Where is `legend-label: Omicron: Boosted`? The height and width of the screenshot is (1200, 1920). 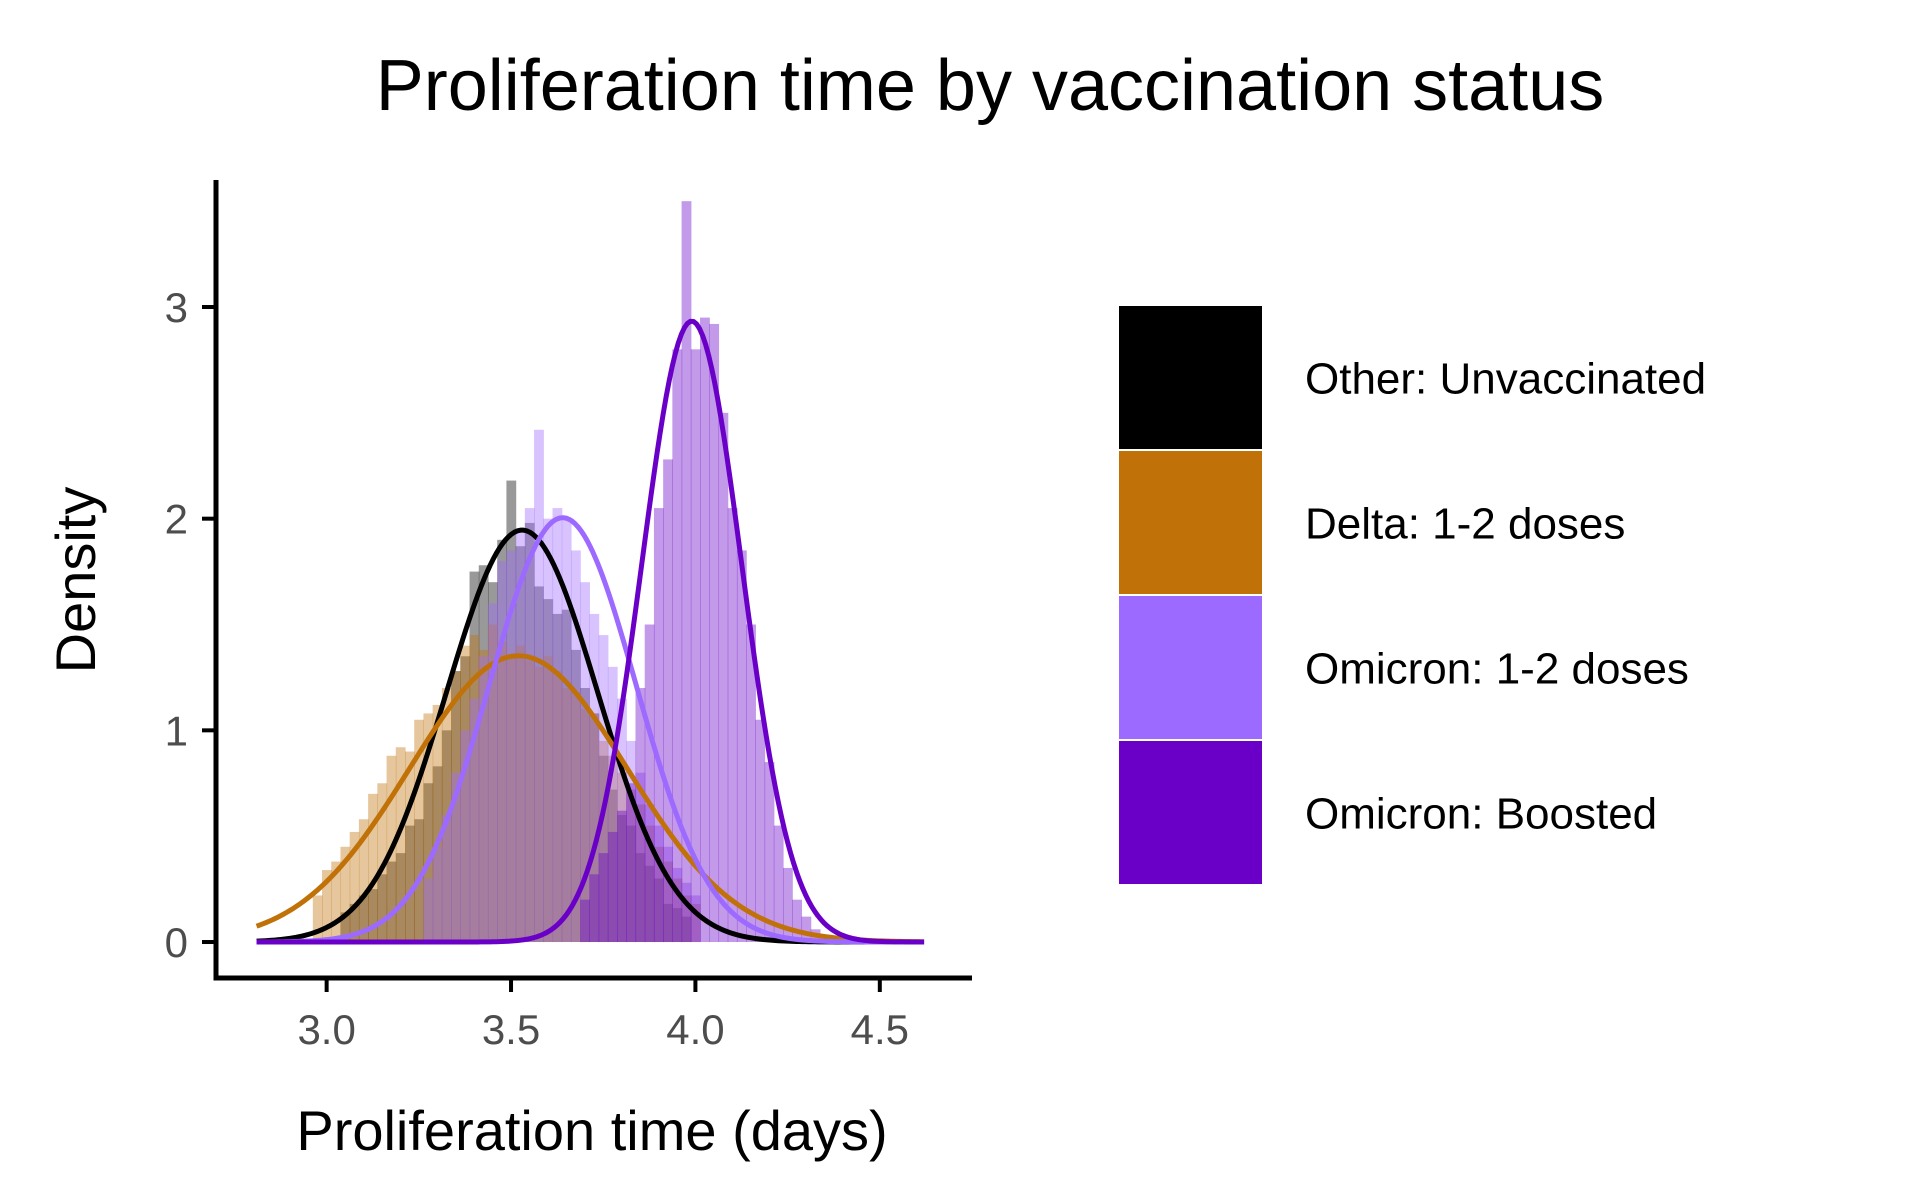 legend-label: Omicron: Boosted is located at coordinates (1481, 814).